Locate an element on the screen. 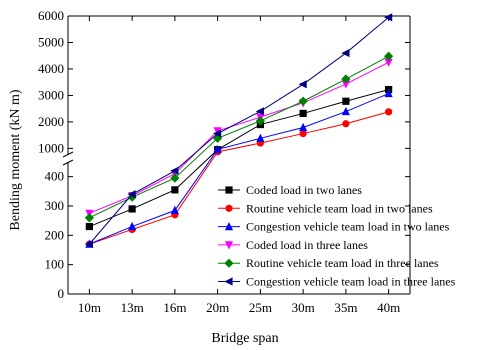 The height and width of the screenshot is (350, 487). x-tick-label: 13m is located at coordinates (132, 307).